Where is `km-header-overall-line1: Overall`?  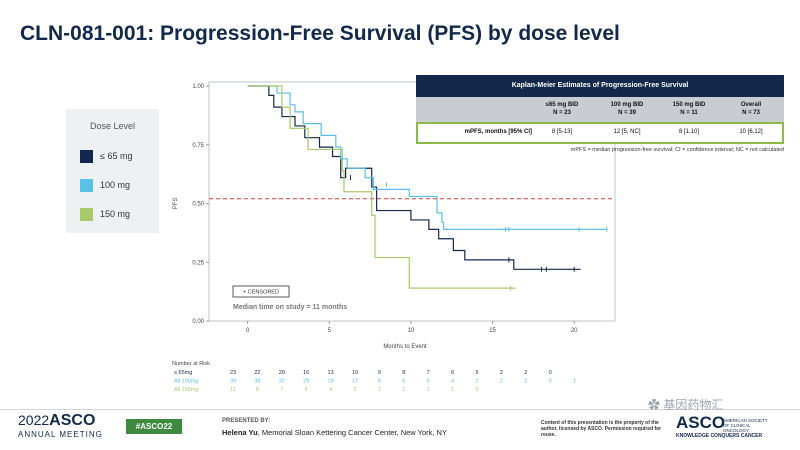 km-header-overall-line1: Overall is located at coordinates (751, 105).